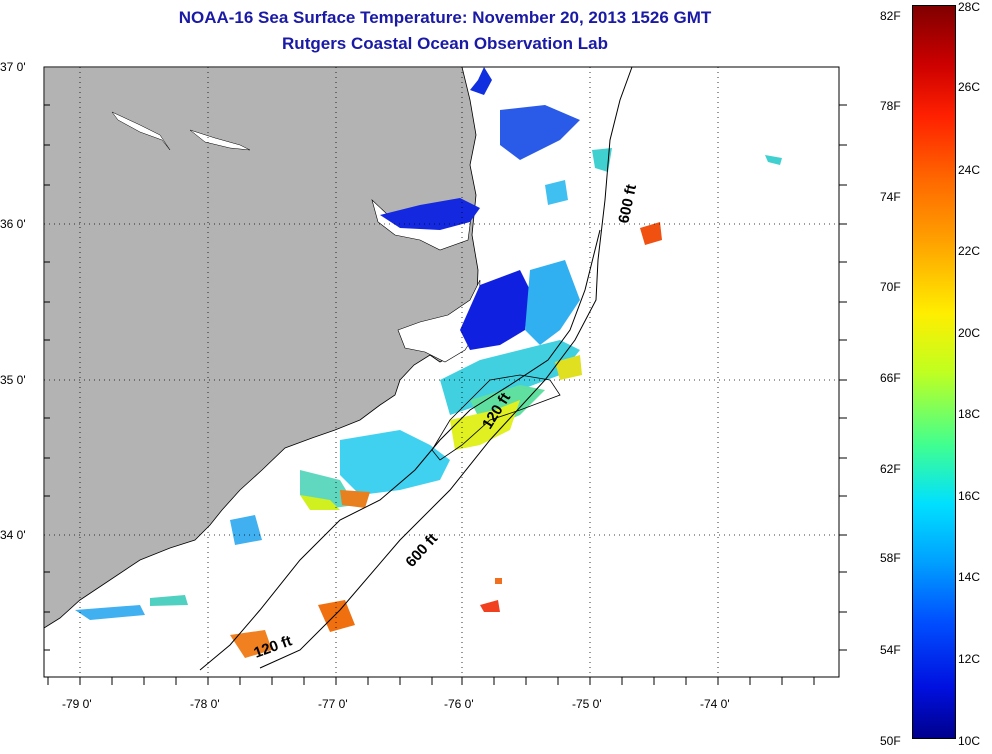 The width and height of the screenshot is (992, 754). What do you see at coordinates (890, 741) in the screenshot?
I see `colorbar-f-label: 50F` at bounding box center [890, 741].